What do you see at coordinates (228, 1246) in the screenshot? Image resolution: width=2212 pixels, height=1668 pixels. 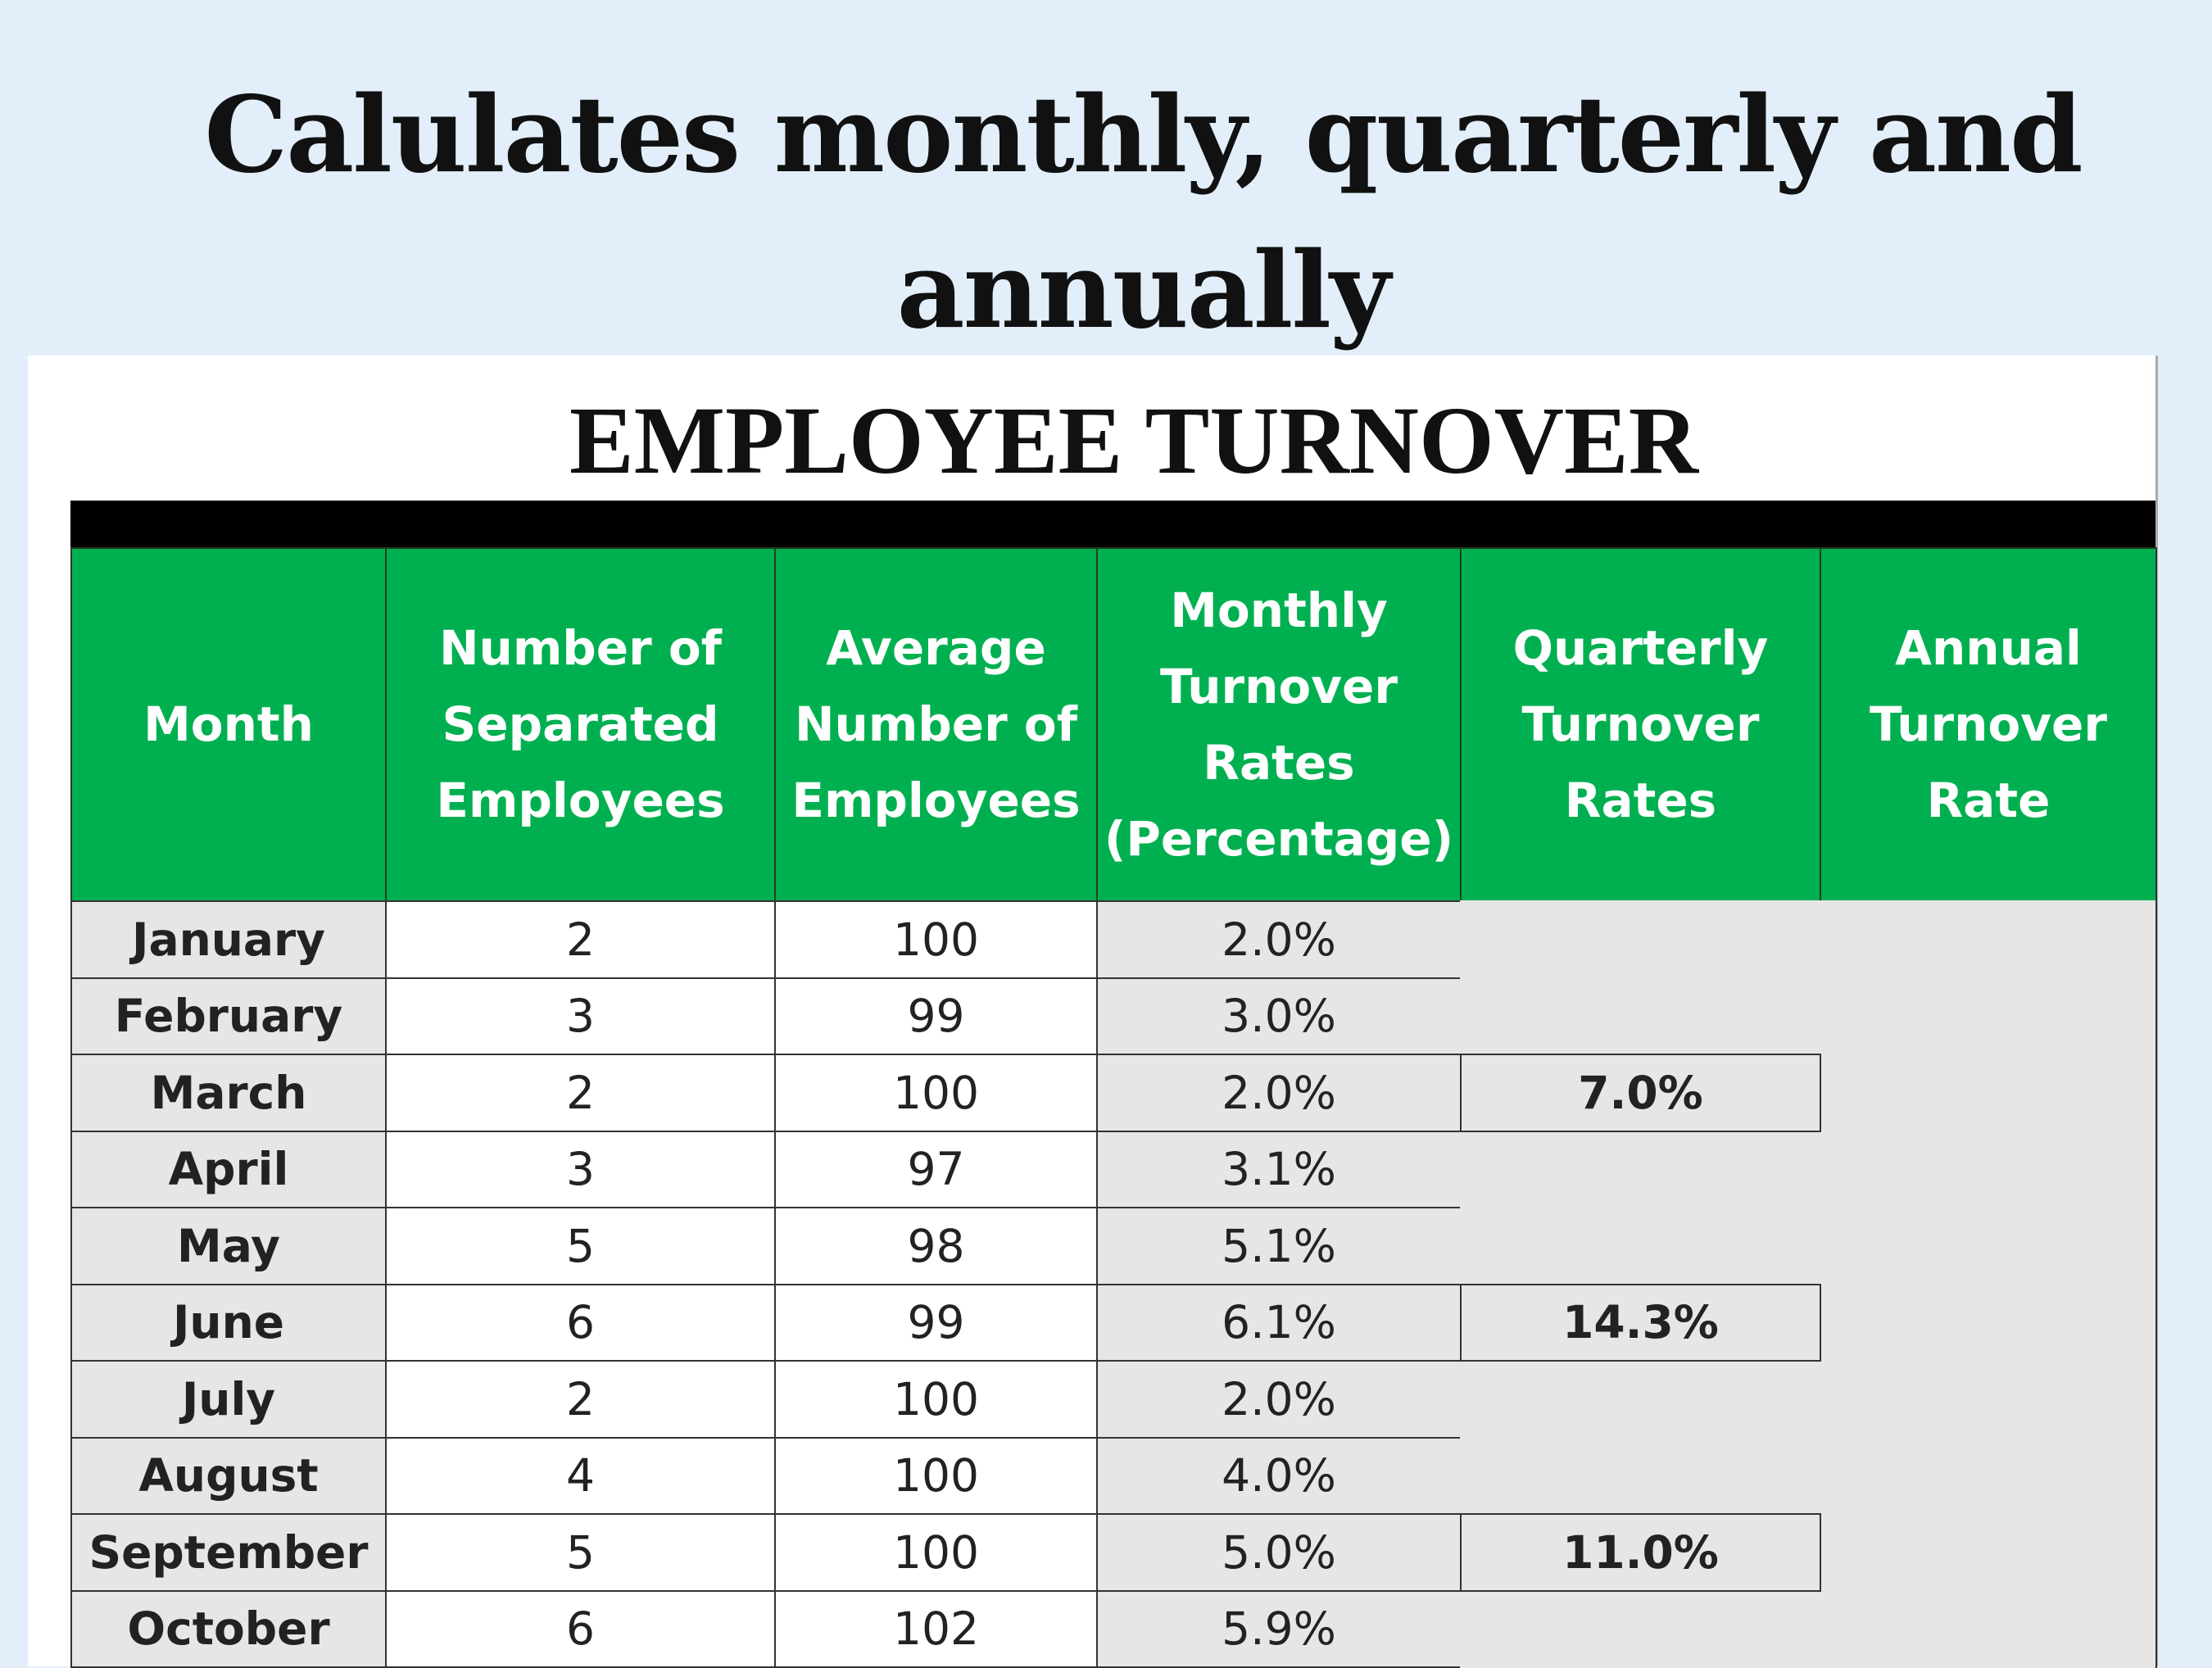 I see `month-cell: May` at bounding box center [228, 1246].